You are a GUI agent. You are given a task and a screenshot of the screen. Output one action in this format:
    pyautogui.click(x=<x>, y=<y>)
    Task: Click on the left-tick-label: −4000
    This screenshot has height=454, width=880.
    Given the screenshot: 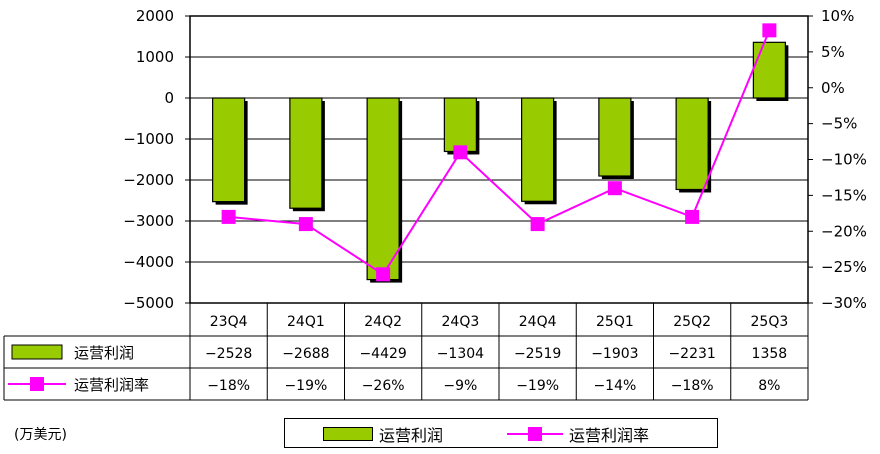 What is the action you would take?
    pyautogui.click(x=148, y=262)
    